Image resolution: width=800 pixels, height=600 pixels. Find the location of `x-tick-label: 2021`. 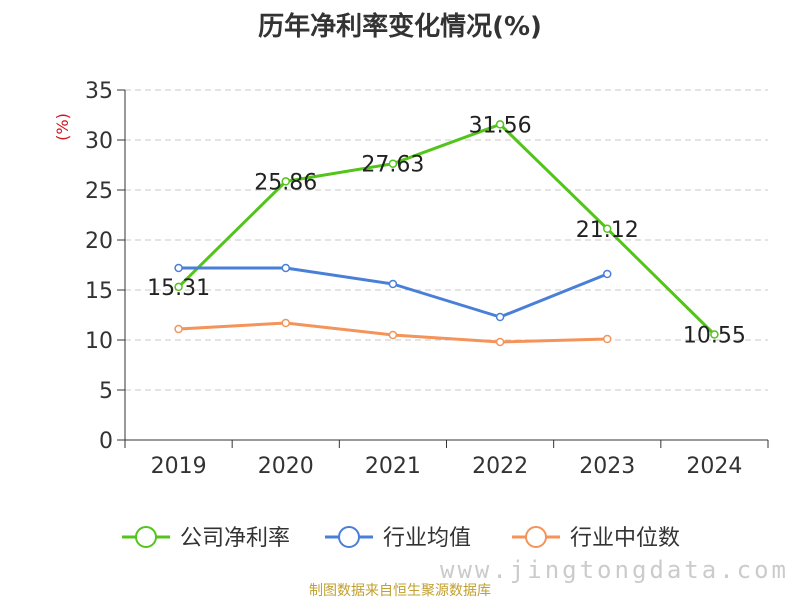

x-tick-label: 2021 is located at coordinates (393, 466).